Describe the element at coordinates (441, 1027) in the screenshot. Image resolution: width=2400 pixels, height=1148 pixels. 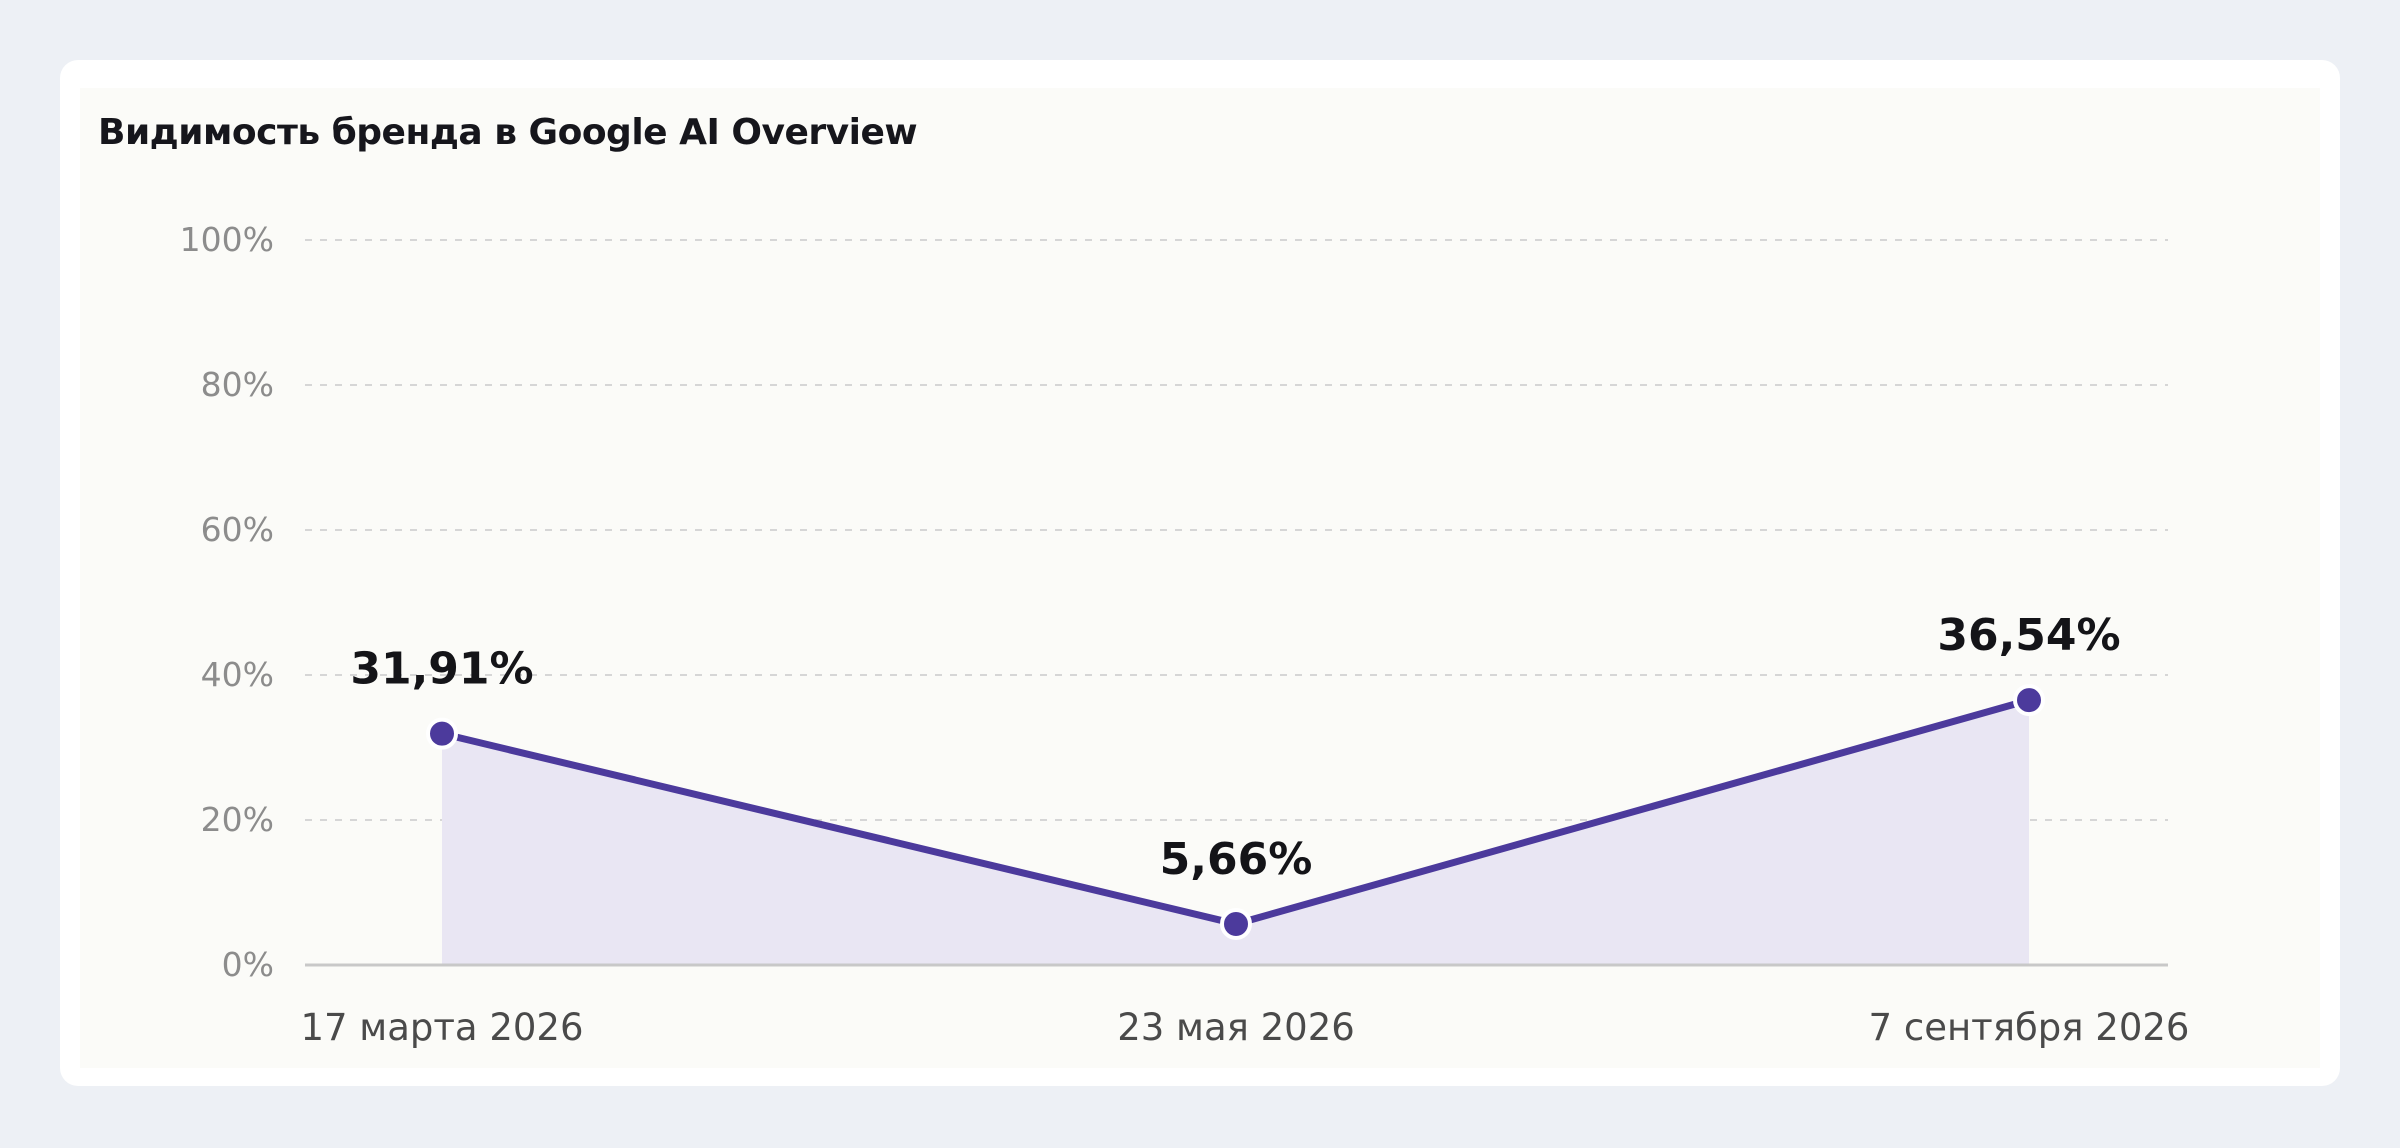
I see `x-tick-label: 17 марта 2026` at that location.